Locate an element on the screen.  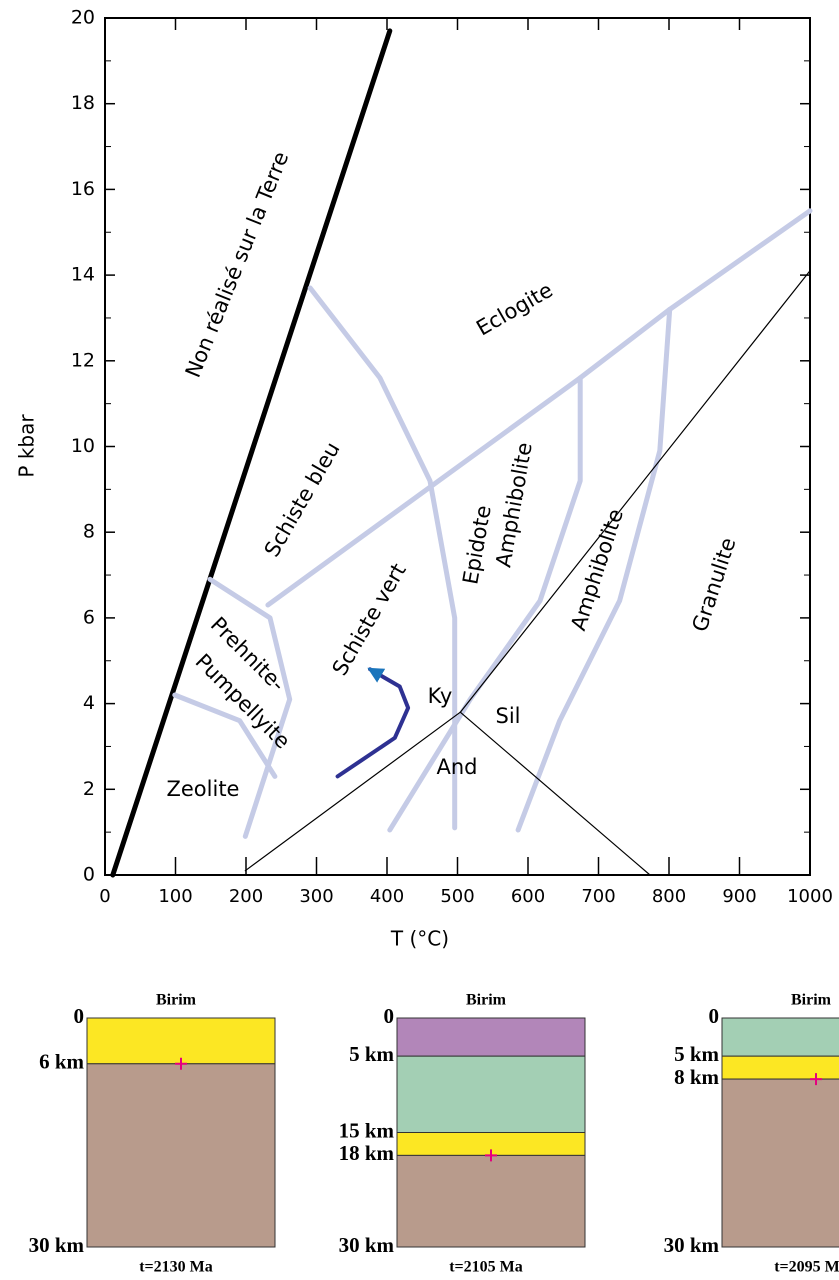
depth-label: 6 km is located at coordinates (61, 1062).